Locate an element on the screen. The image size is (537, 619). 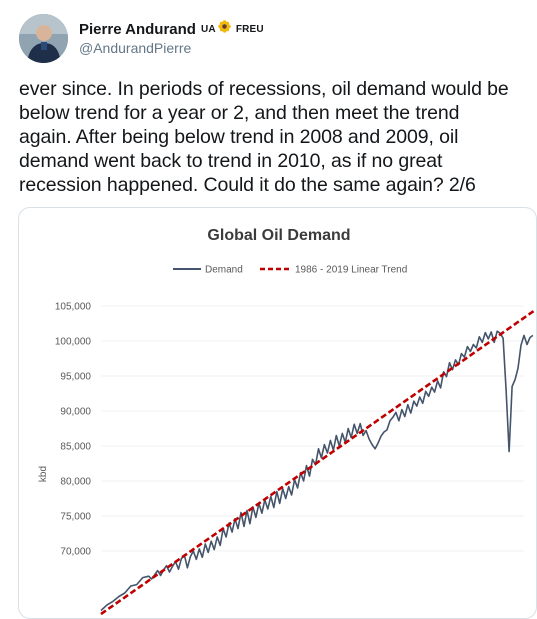
y-tick-label: 70,000 is located at coordinates (75, 552).